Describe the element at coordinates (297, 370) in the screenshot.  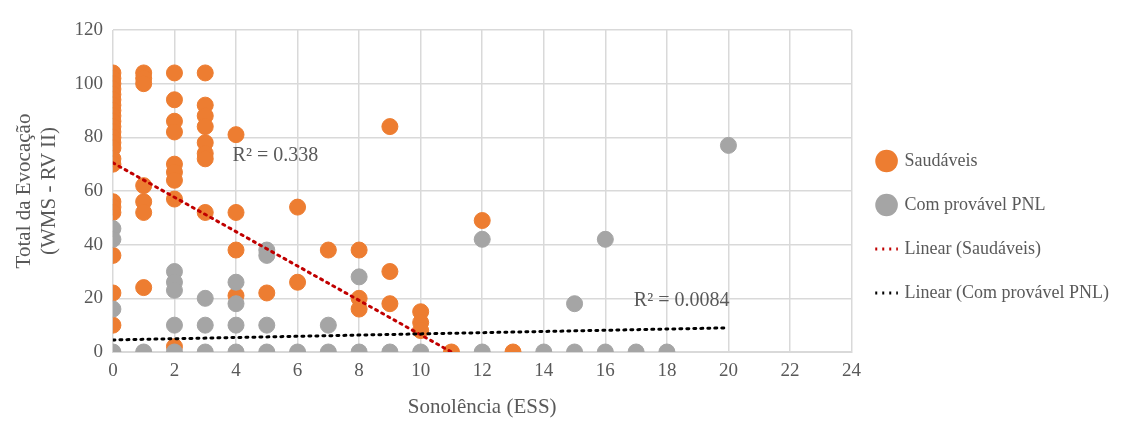
I see `x-tick-label: 6` at that location.